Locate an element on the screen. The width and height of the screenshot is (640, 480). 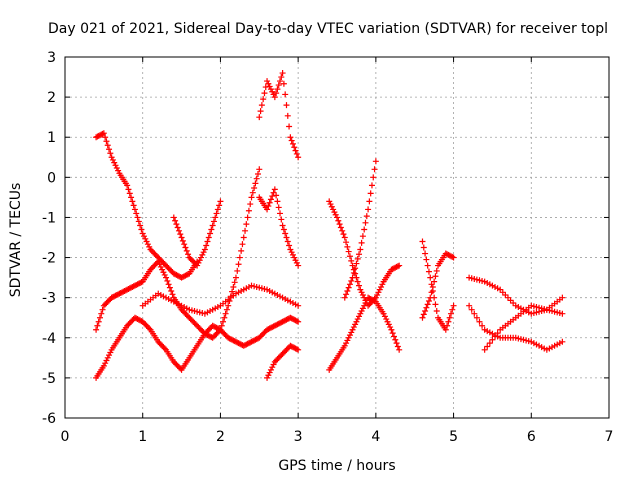
x-tick-label: 4 is located at coordinates (375, 437).